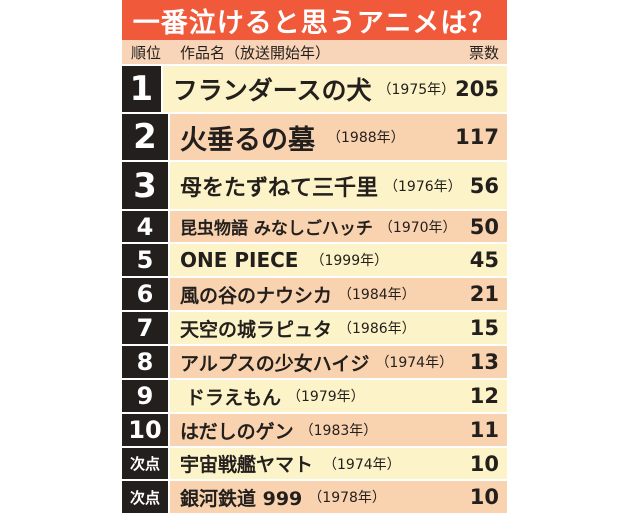 This screenshot has width=630, height=516. What do you see at coordinates (347, 498) in the screenshot?
I see `anime-year: （1978年）` at bounding box center [347, 498].